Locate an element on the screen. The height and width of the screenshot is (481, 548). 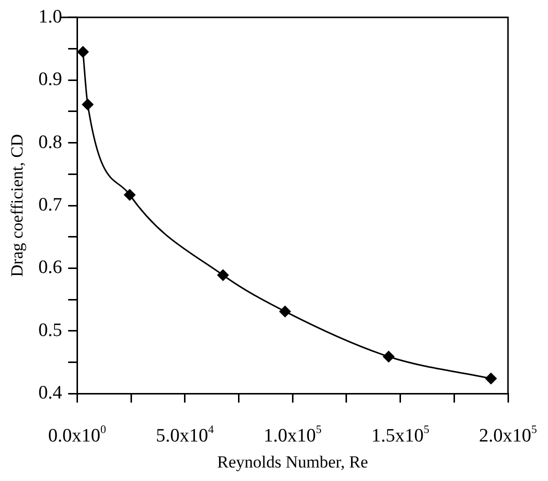
x-axis-title: Reynolds Number, Re is located at coordinates (292, 462).